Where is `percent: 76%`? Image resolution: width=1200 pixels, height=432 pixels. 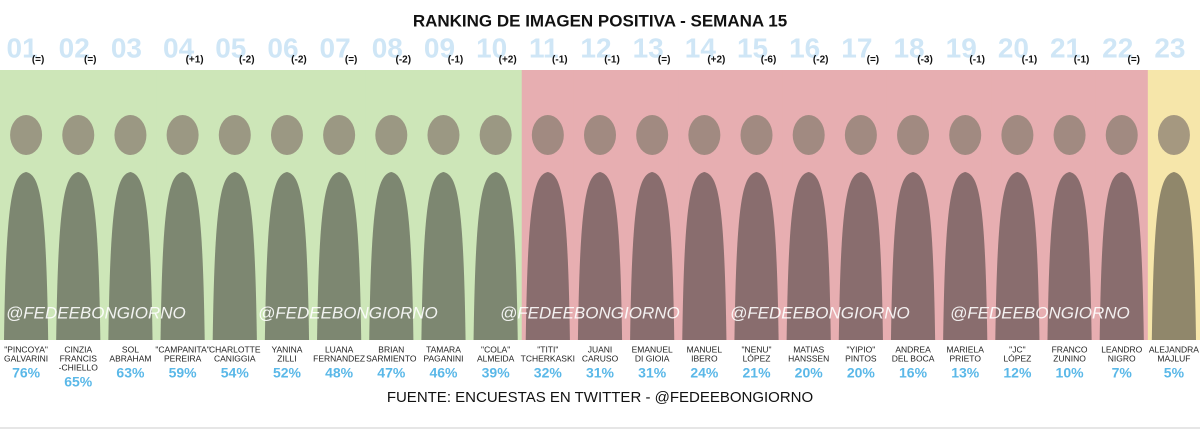 percent: 76% is located at coordinates (26, 373).